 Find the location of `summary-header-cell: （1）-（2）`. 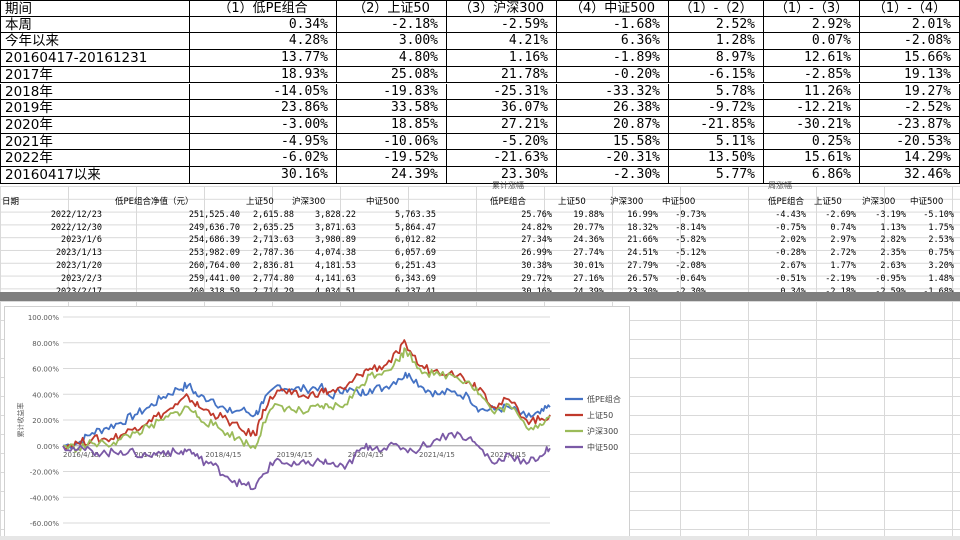

summary-header-cell: （1）-（2） is located at coordinates (716, 9).